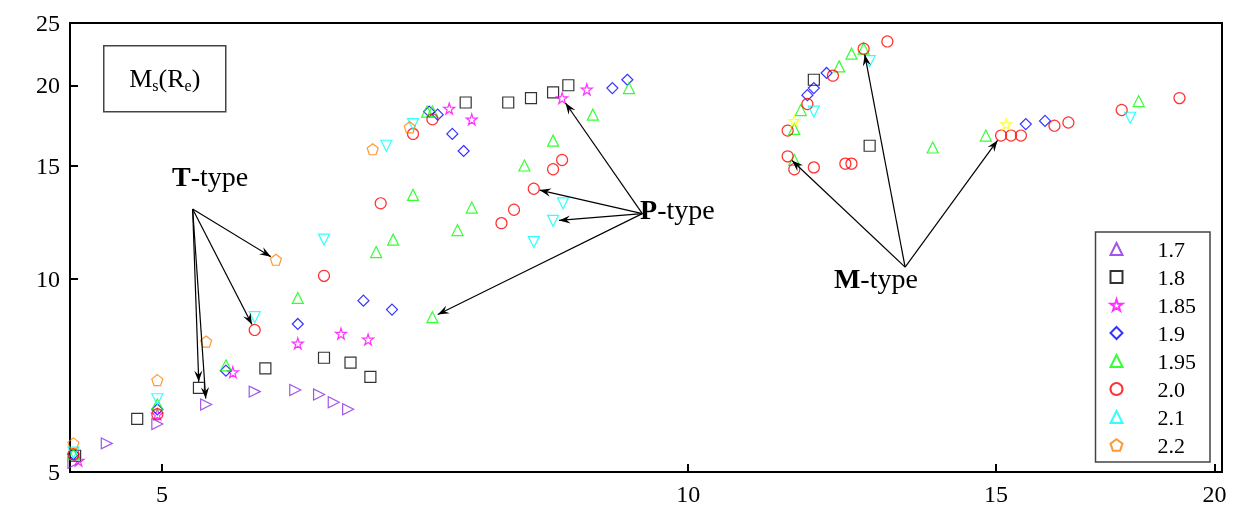 This screenshot has width=1256, height=527. Describe the element at coordinates (1214, 494) in the screenshot. I see `x-tick-label: 20` at that location.